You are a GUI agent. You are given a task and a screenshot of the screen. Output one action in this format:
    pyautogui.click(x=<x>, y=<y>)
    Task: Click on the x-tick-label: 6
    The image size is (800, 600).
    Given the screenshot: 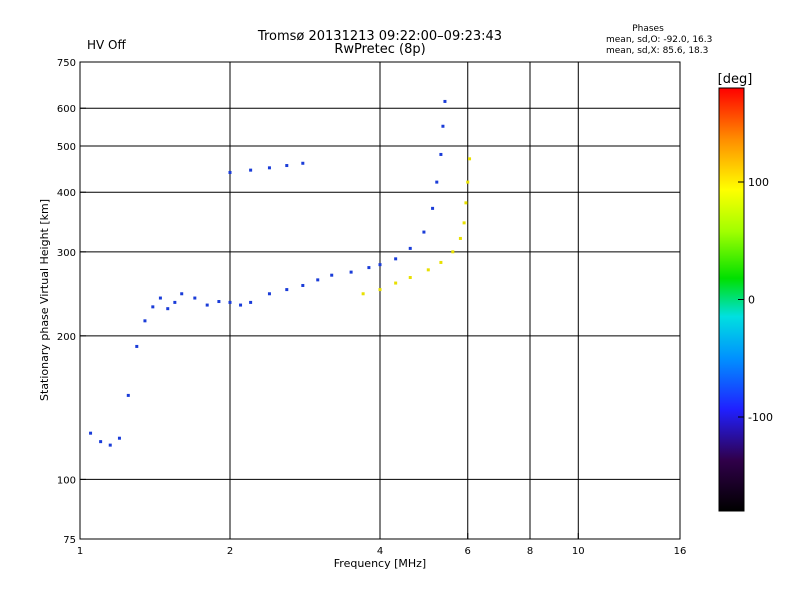 What is the action you would take?
    pyautogui.click(x=468, y=551)
    